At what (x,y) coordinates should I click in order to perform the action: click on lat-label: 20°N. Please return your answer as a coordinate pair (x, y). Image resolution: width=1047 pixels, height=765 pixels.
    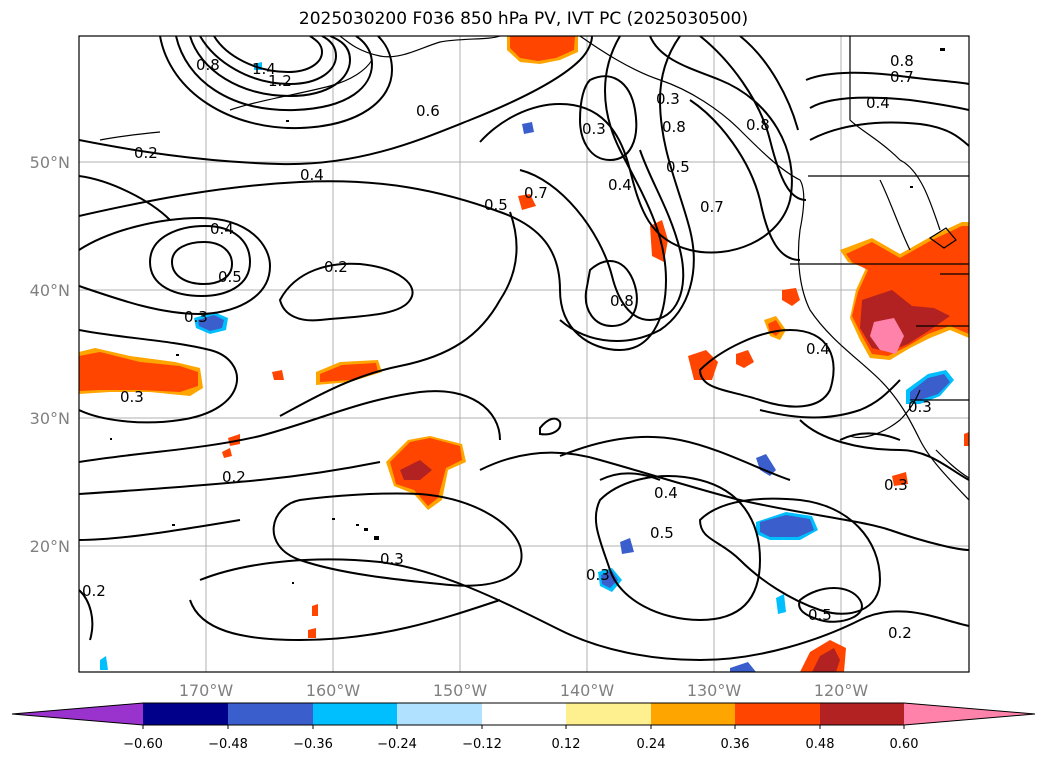
    Looking at the image, I should click on (50, 546).